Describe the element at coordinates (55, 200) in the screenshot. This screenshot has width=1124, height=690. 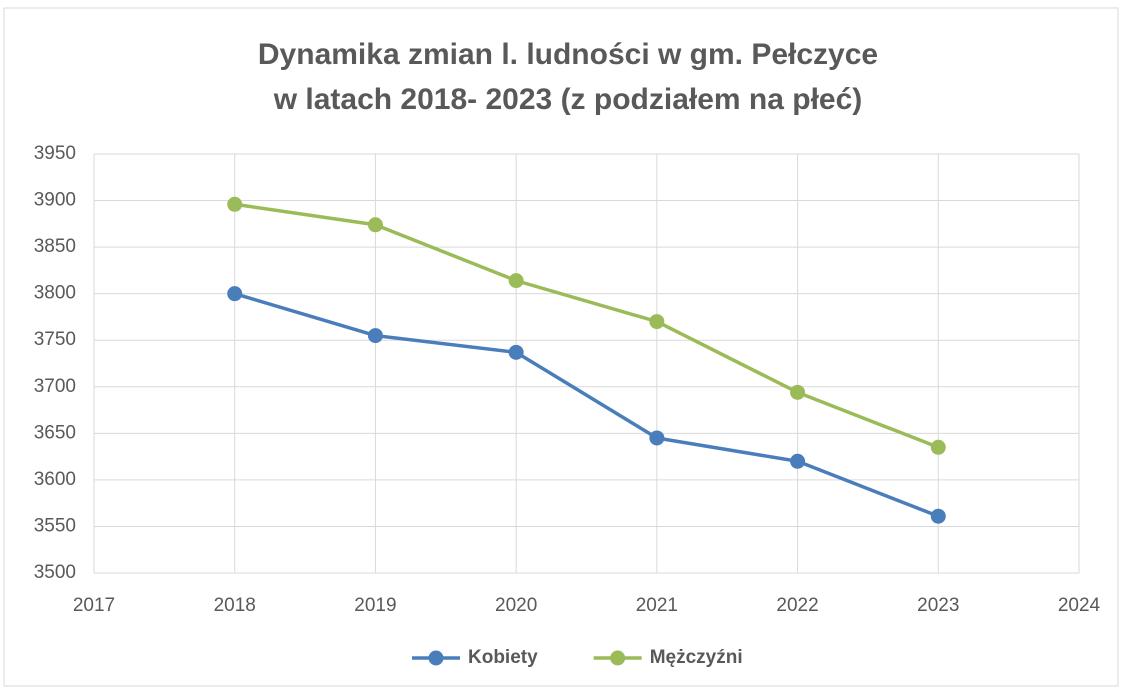
I see `y-tick-label: 3900` at that location.